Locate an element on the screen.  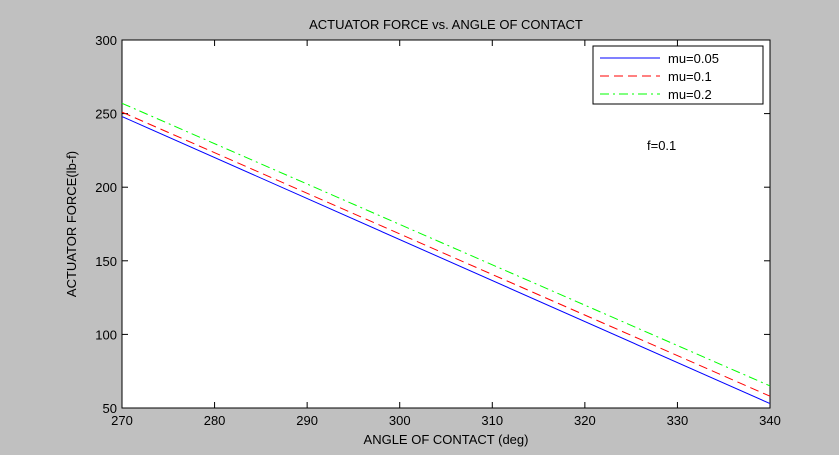
x-tick-label: 310 is located at coordinates (492, 420).